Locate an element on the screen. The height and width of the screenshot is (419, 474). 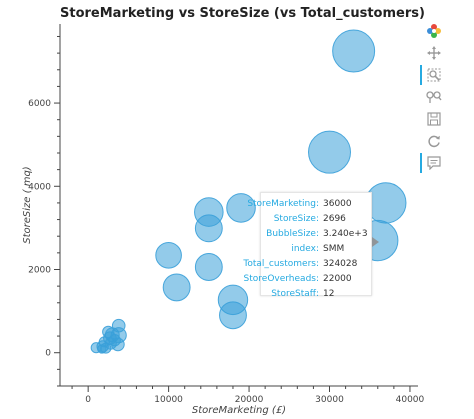
tooltip-pointer is located at coordinates (375, 242).